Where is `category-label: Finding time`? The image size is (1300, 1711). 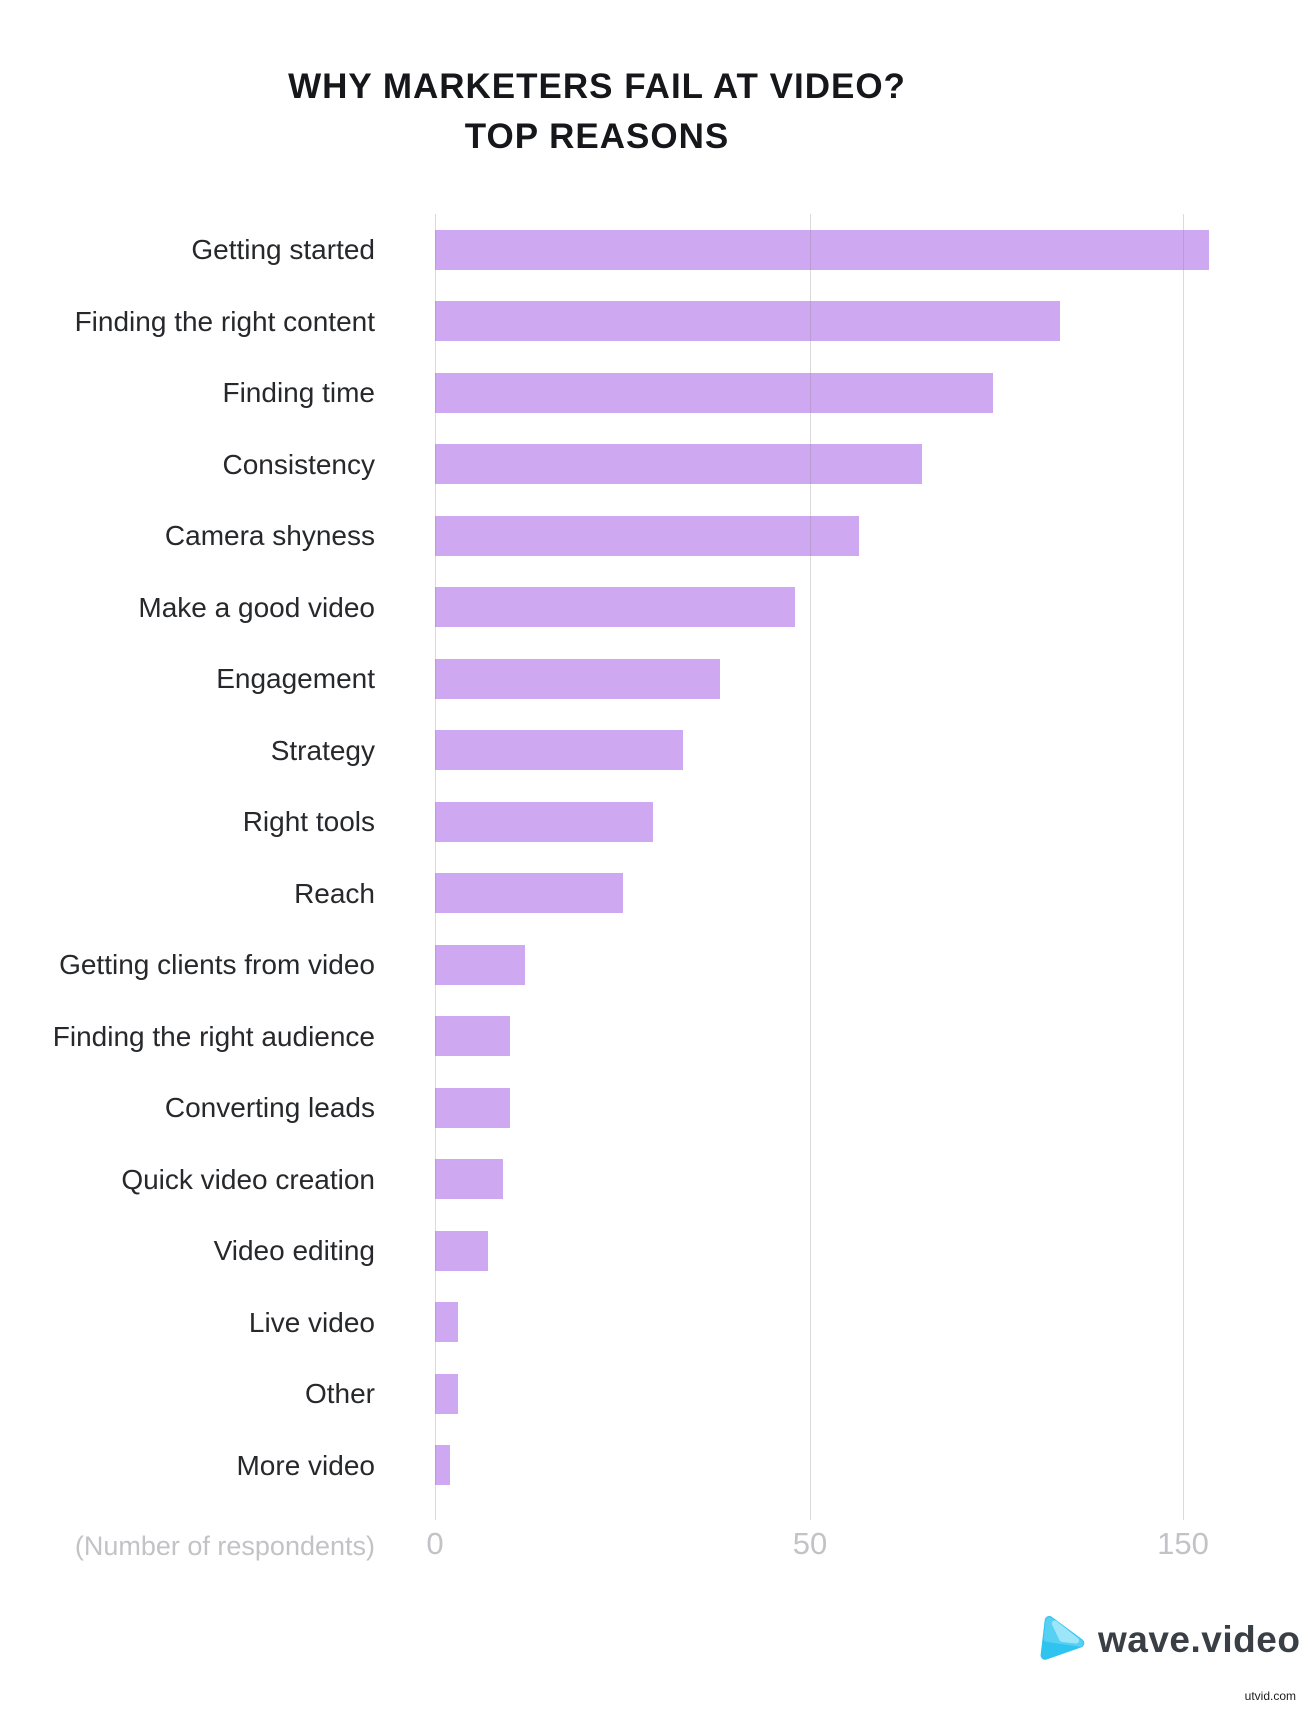 category-label: Finding time is located at coordinates (298, 392).